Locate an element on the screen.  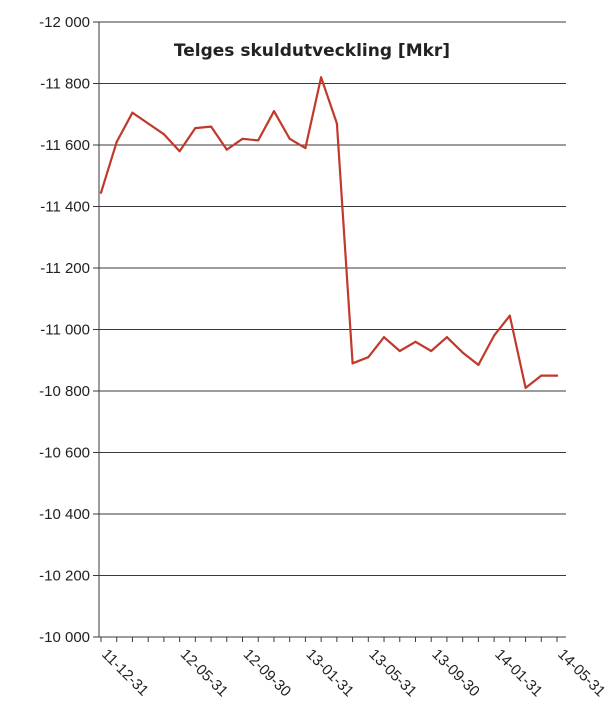
y-tick-label: -11 000 is located at coordinates (65, 330).